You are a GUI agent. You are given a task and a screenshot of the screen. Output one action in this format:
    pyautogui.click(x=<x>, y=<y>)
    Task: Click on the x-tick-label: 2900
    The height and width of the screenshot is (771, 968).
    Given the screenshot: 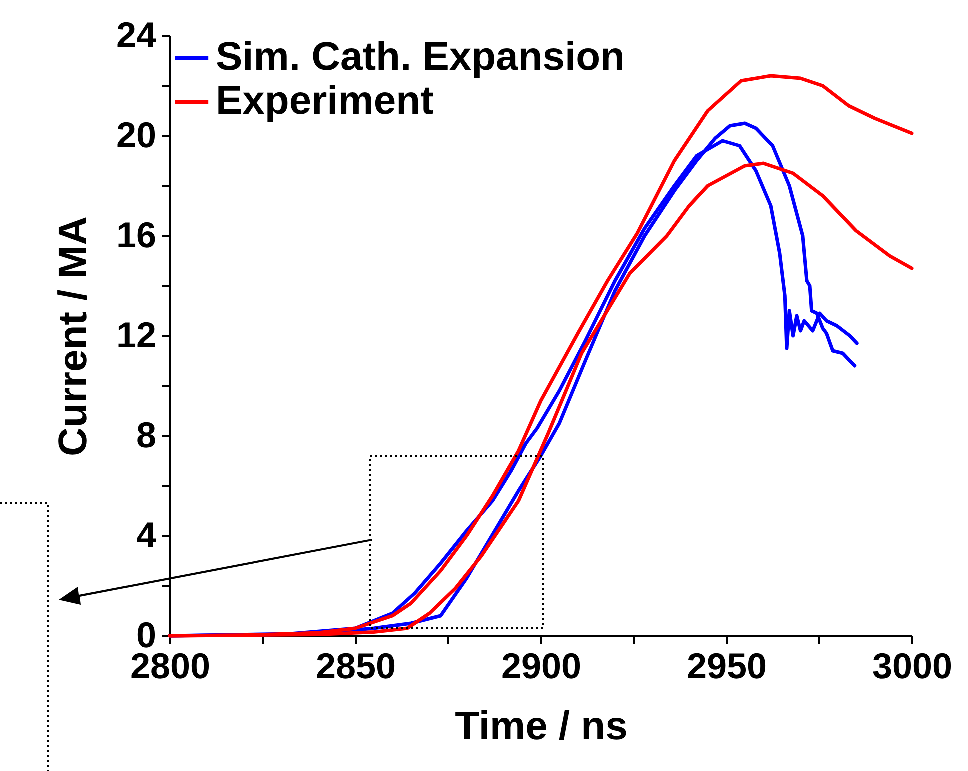 What is the action you would take?
    pyautogui.click(x=541, y=666)
    